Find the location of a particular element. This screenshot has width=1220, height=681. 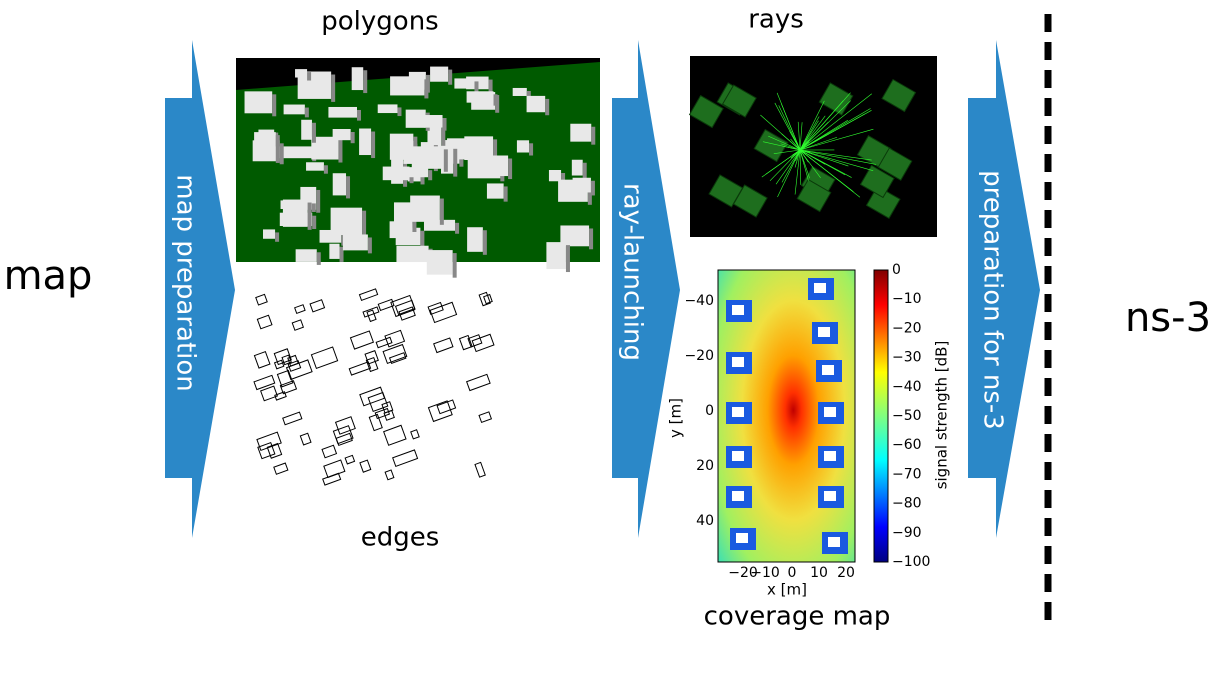

rays-image is located at coordinates (812, 146).